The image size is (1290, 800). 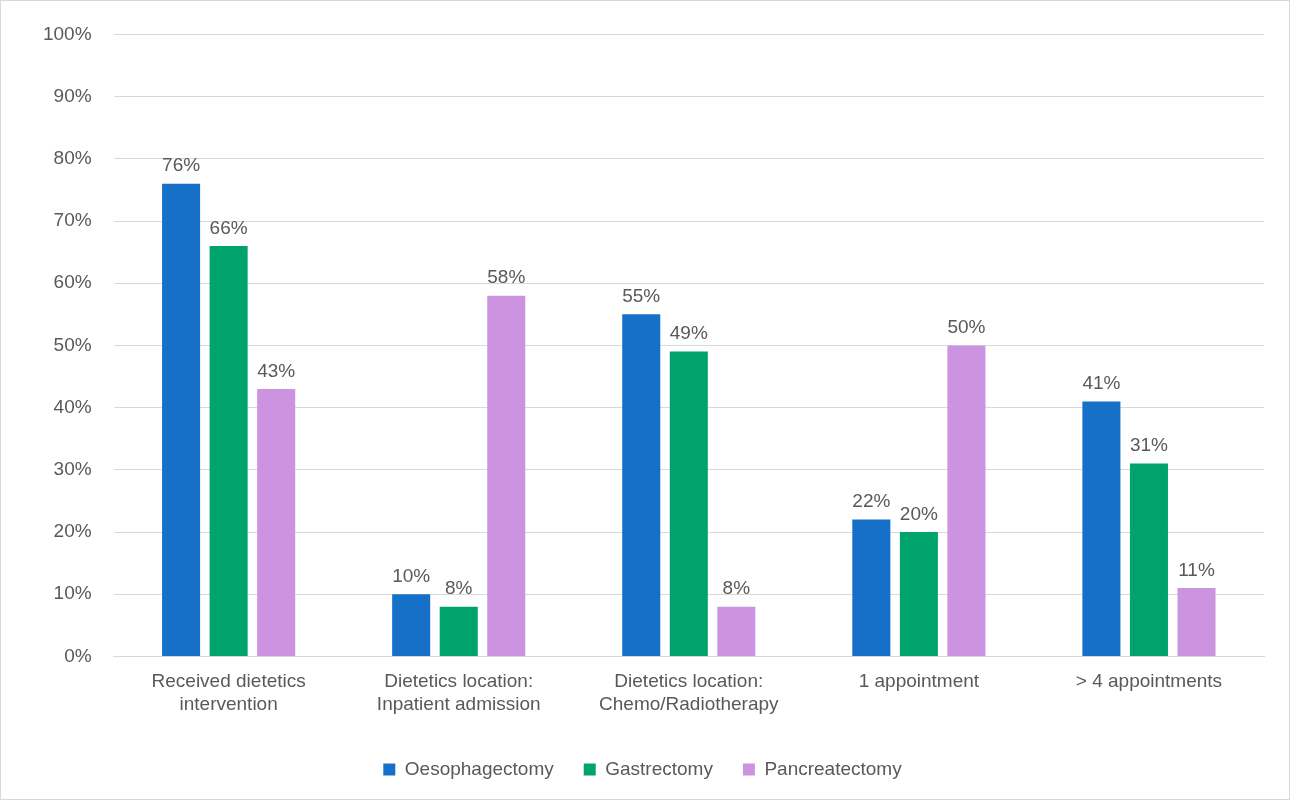 What do you see at coordinates (506, 277) in the screenshot?
I see `data-label: 58%` at bounding box center [506, 277].